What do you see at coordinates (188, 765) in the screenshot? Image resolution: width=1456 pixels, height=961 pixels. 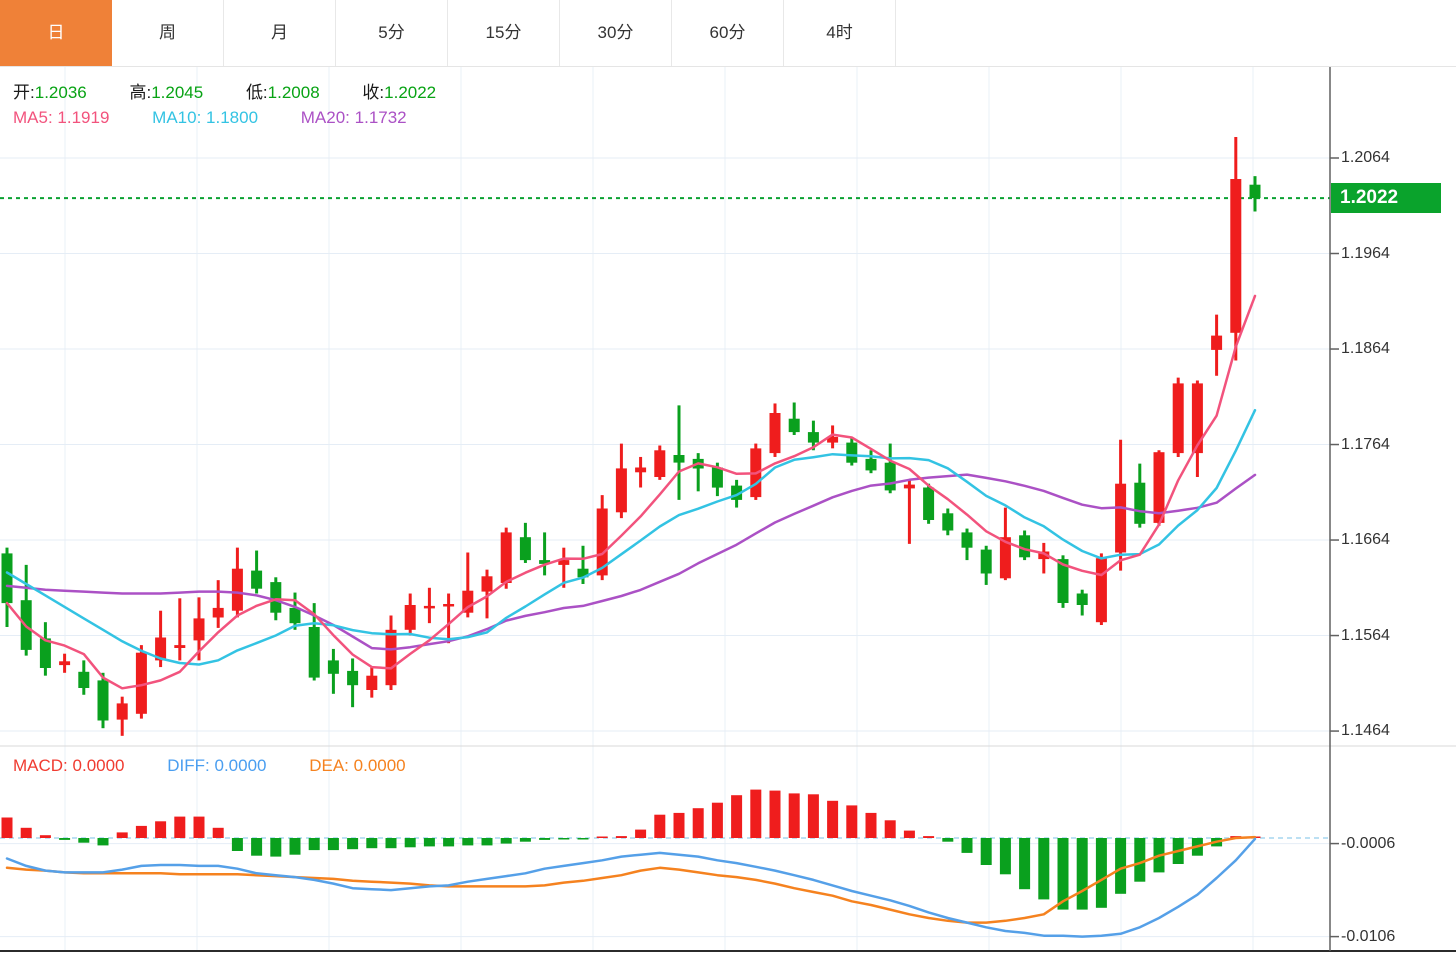 I see `diff-label: DIFF:` at bounding box center [188, 765].